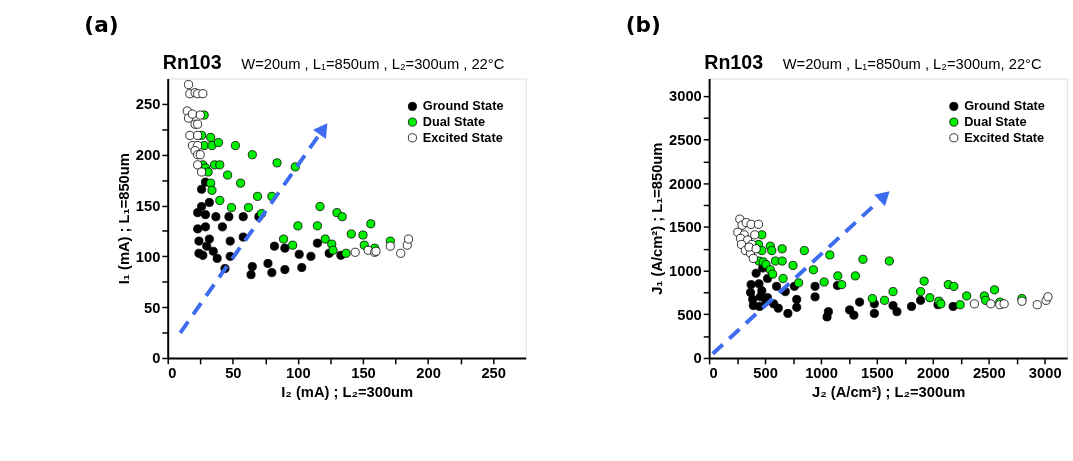 The height and width of the screenshot is (461, 1073). I want to click on x-axis-title: I₂ (mA) ; L₂=300um, so click(347, 391).